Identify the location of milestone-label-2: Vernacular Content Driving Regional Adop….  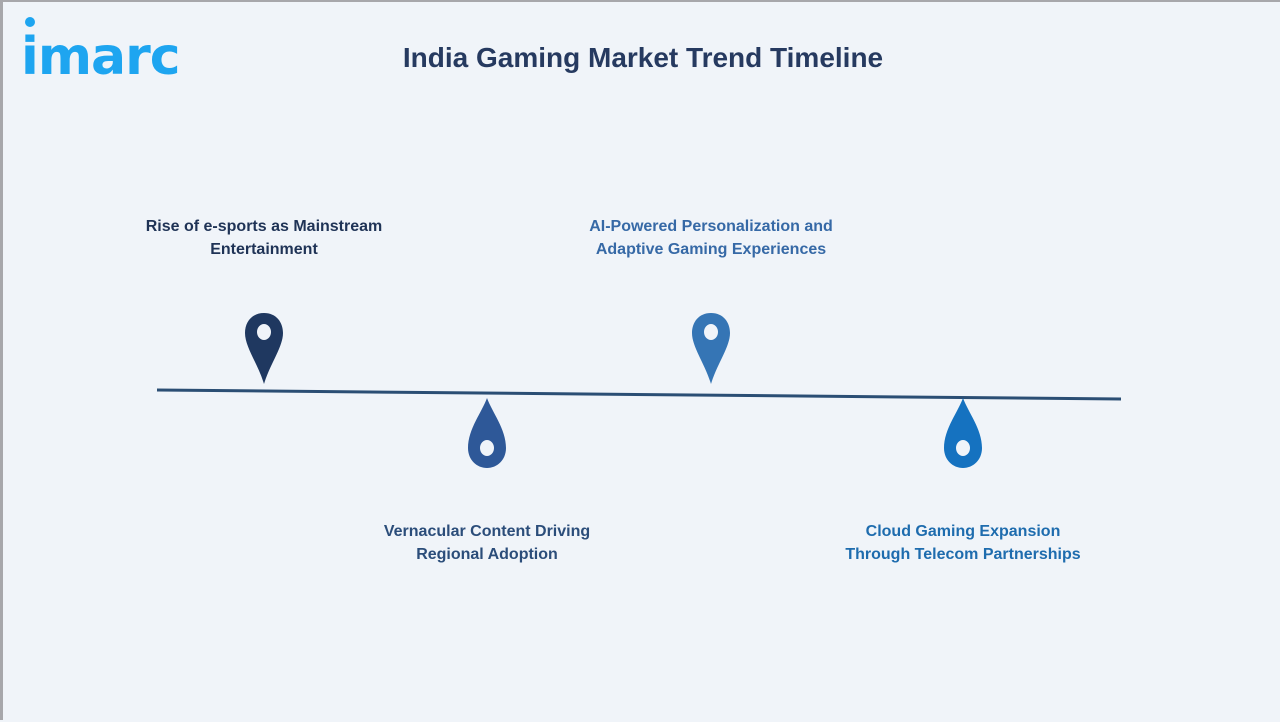
(487, 543).